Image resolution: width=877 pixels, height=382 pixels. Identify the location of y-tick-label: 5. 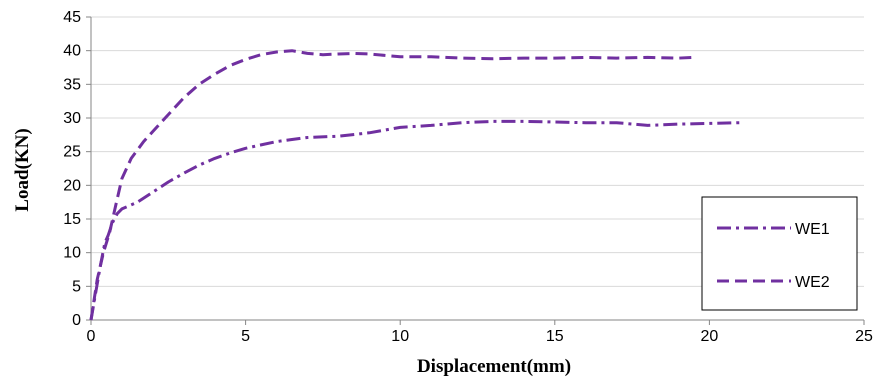
(76, 286).